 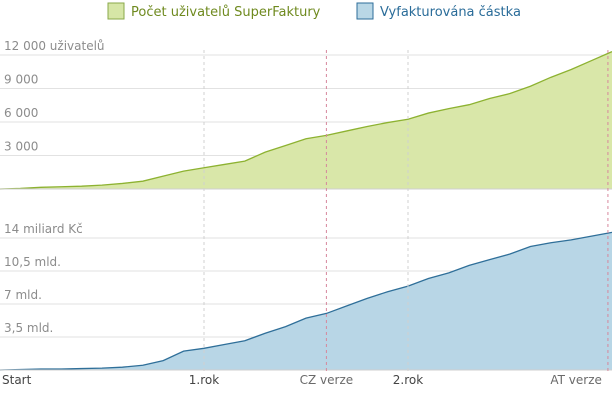 I want to click on users-ytick-label: 3 000, so click(x=21, y=147).